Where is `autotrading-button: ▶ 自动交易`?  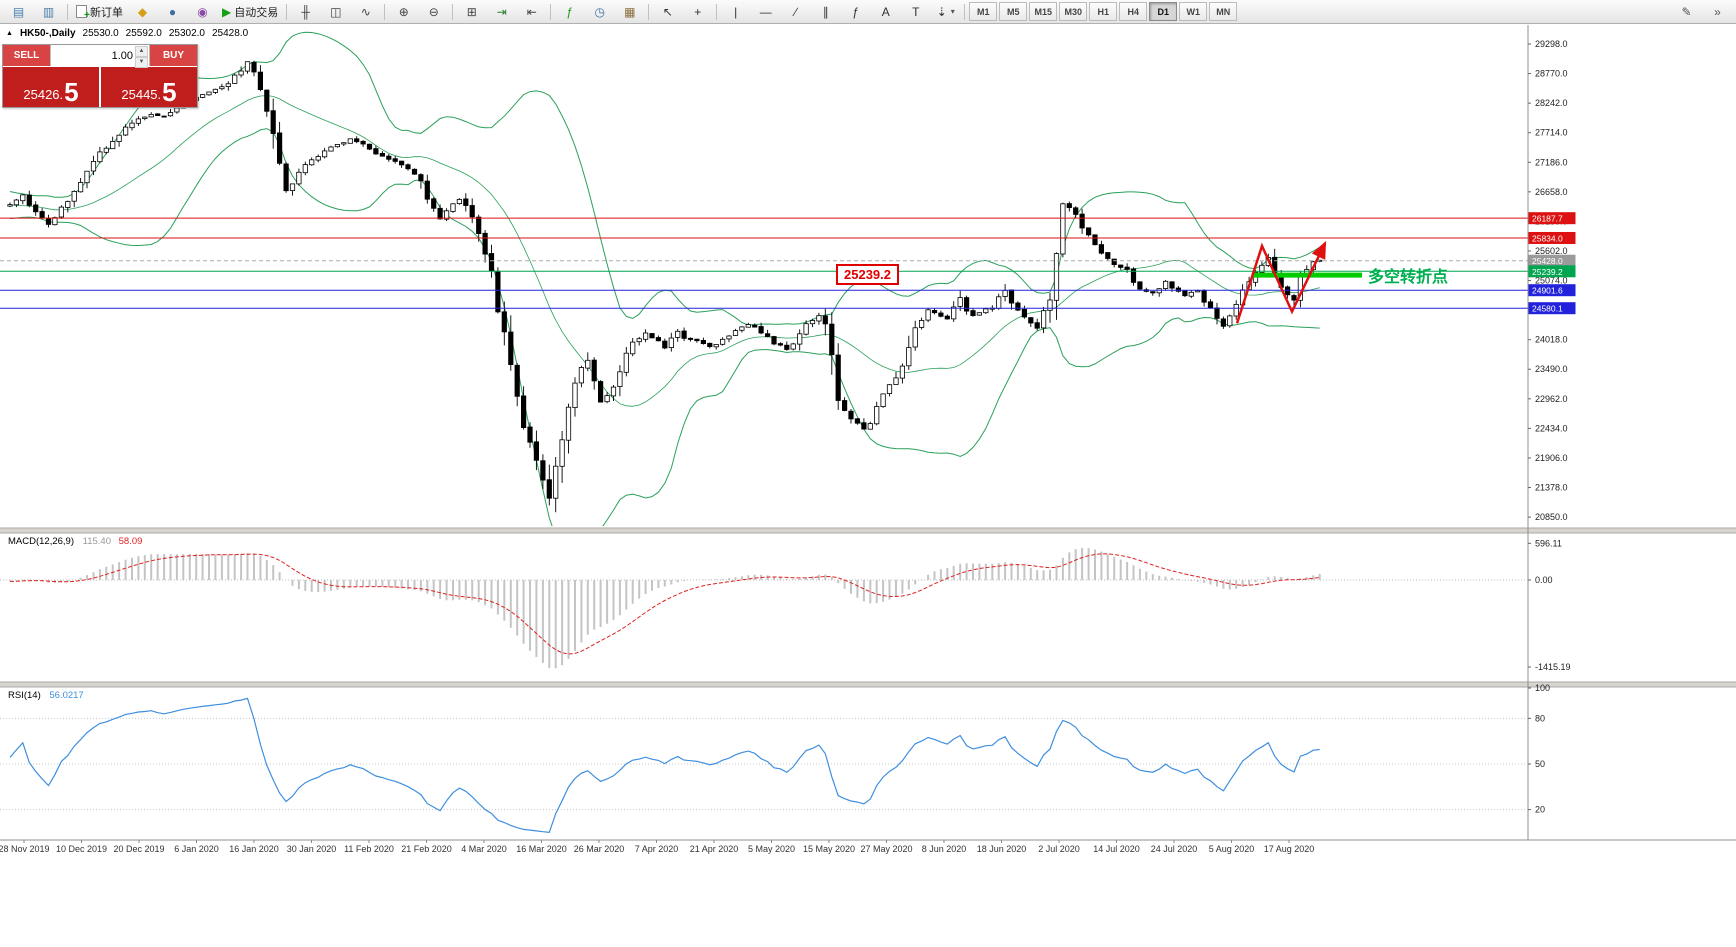 autotrading-button: ▶ 自动交易 is located at coordinates (250, 12).